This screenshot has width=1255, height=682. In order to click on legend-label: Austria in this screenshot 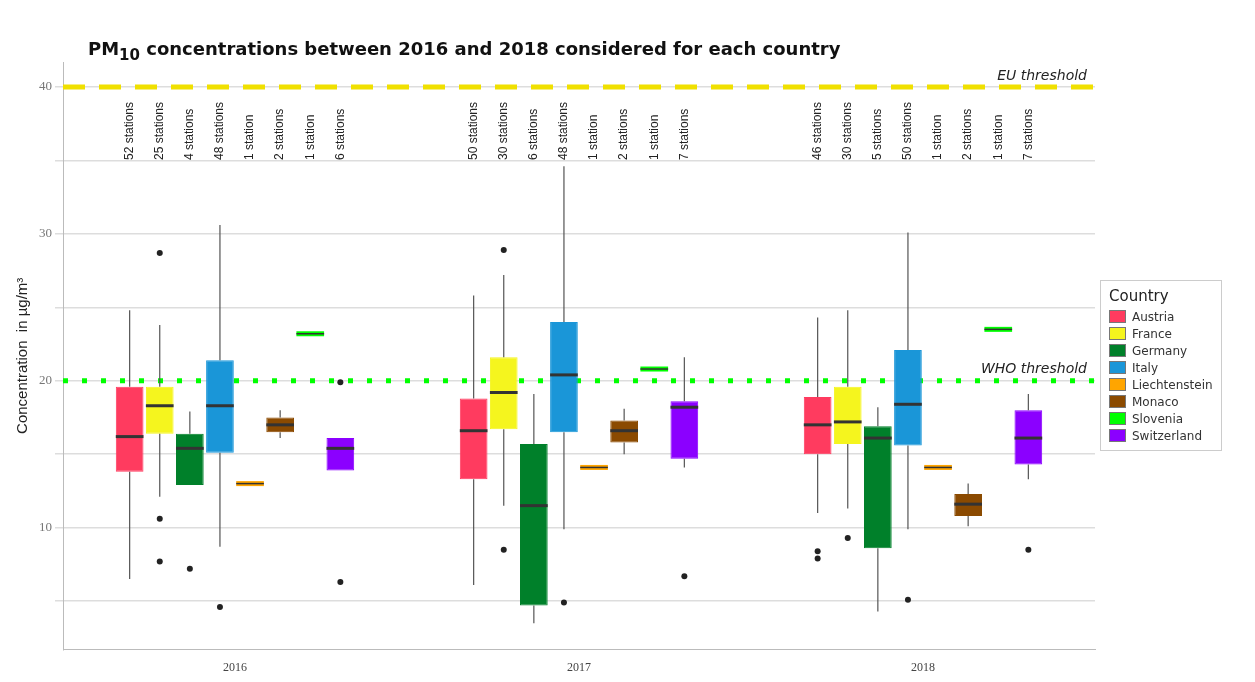, I will do `click(1153, 316)`.